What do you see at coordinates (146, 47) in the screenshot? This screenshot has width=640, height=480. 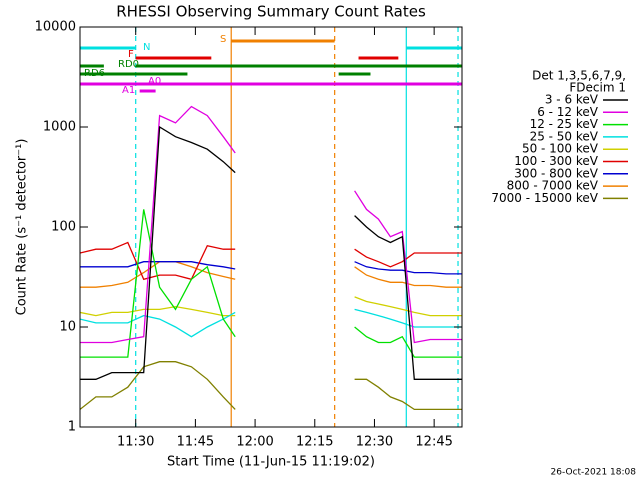 I see `flag-label: N` at bounding box center [146, 47].